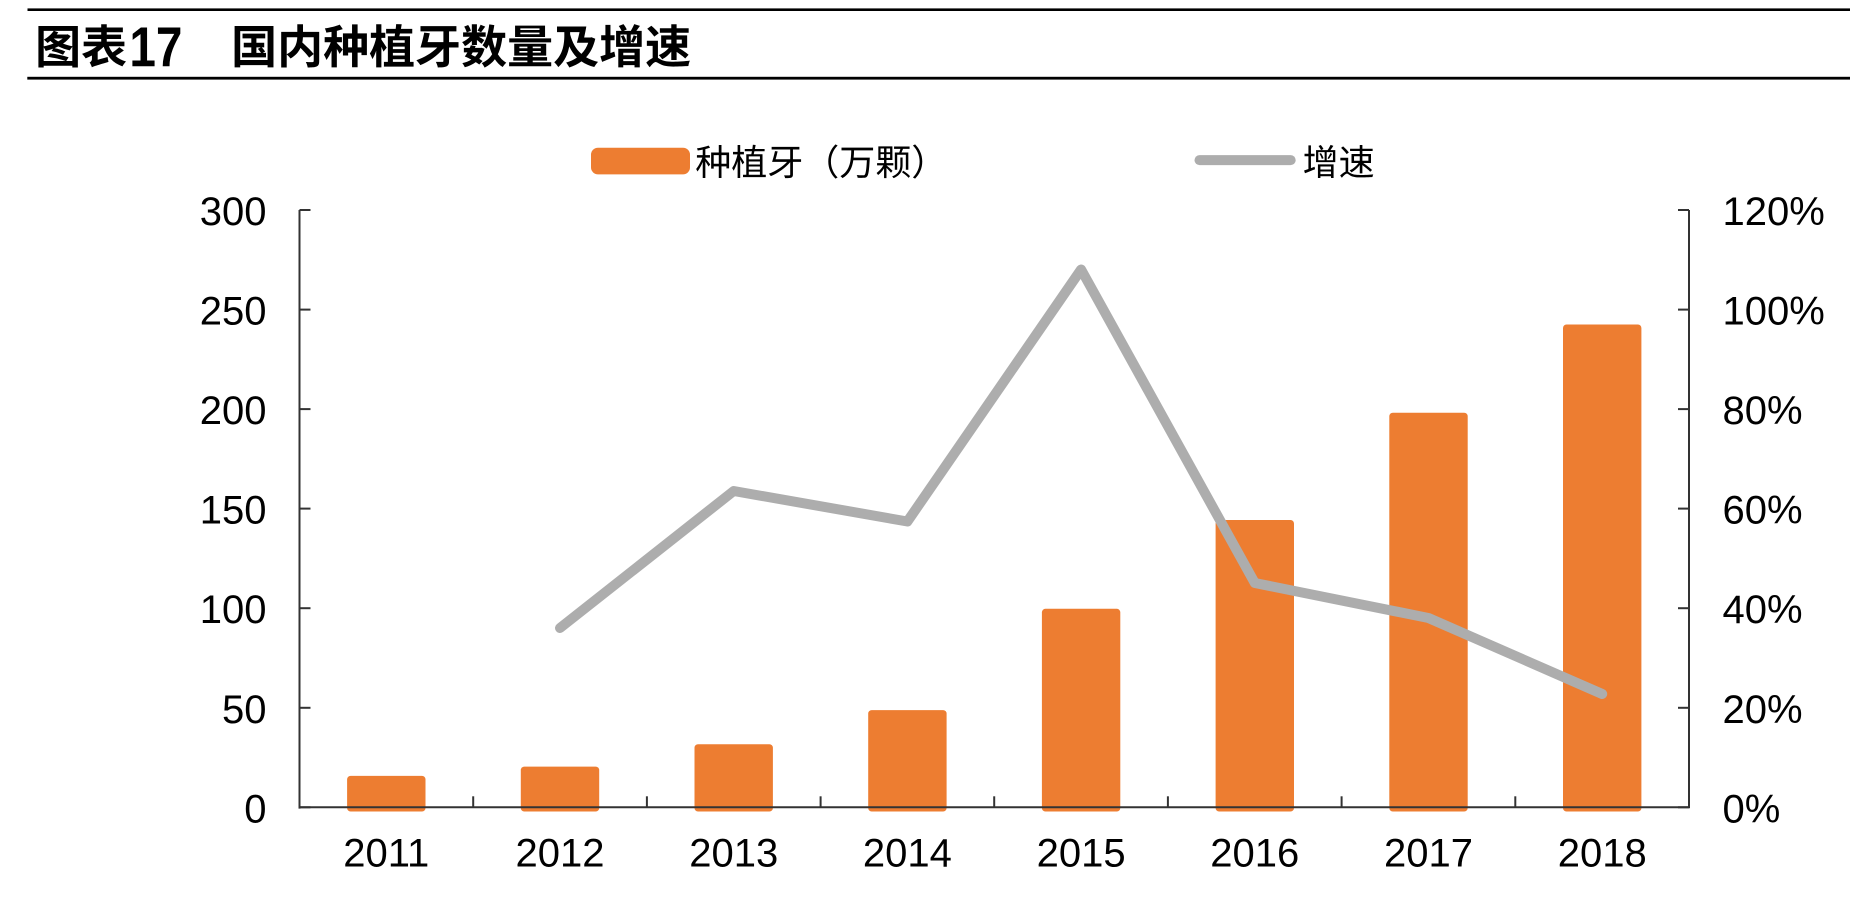 The width and height of the screenshot is (1850, 906). What do you see at coordinates (244, 710) in the screenshot?
I see `svg-text: 50` at bounding box center [244, 710].